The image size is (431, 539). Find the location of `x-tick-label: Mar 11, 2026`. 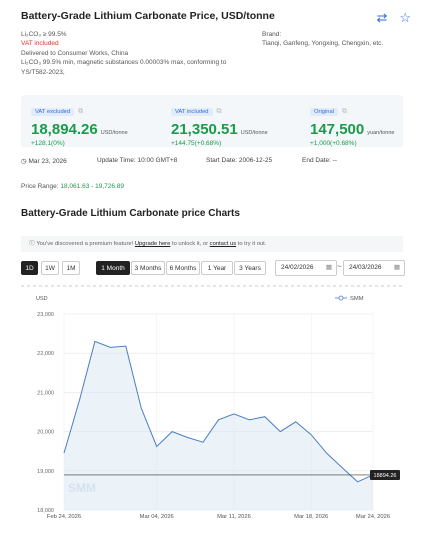

x-tick-label: Mar 11, 2026 is located at coordinates (234, 517).